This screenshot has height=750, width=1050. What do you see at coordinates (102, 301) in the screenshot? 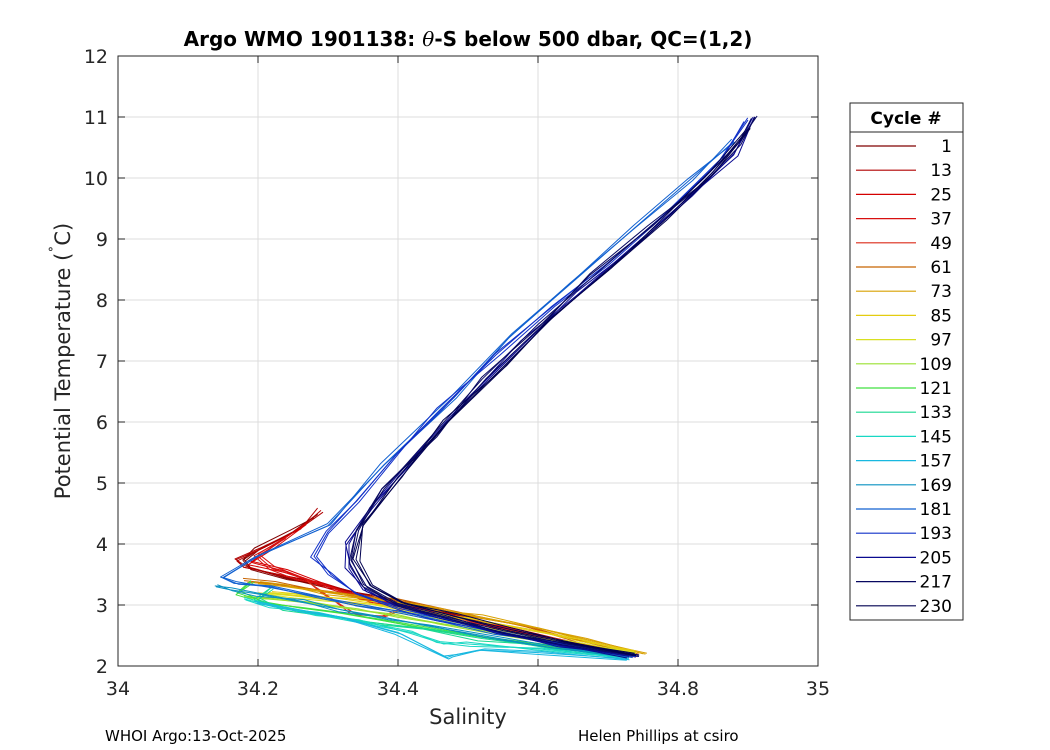
I see `y-tick-label: 8` at bounding box center [102, 301].